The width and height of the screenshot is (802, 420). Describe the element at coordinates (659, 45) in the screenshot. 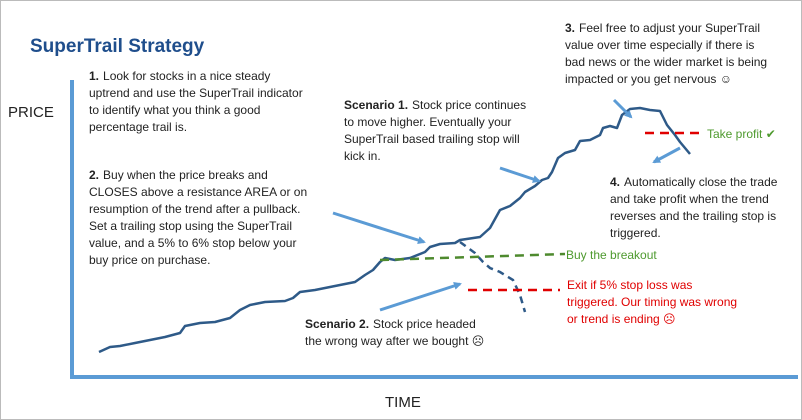

I see `block-line: value over time especially if there is` at that location.